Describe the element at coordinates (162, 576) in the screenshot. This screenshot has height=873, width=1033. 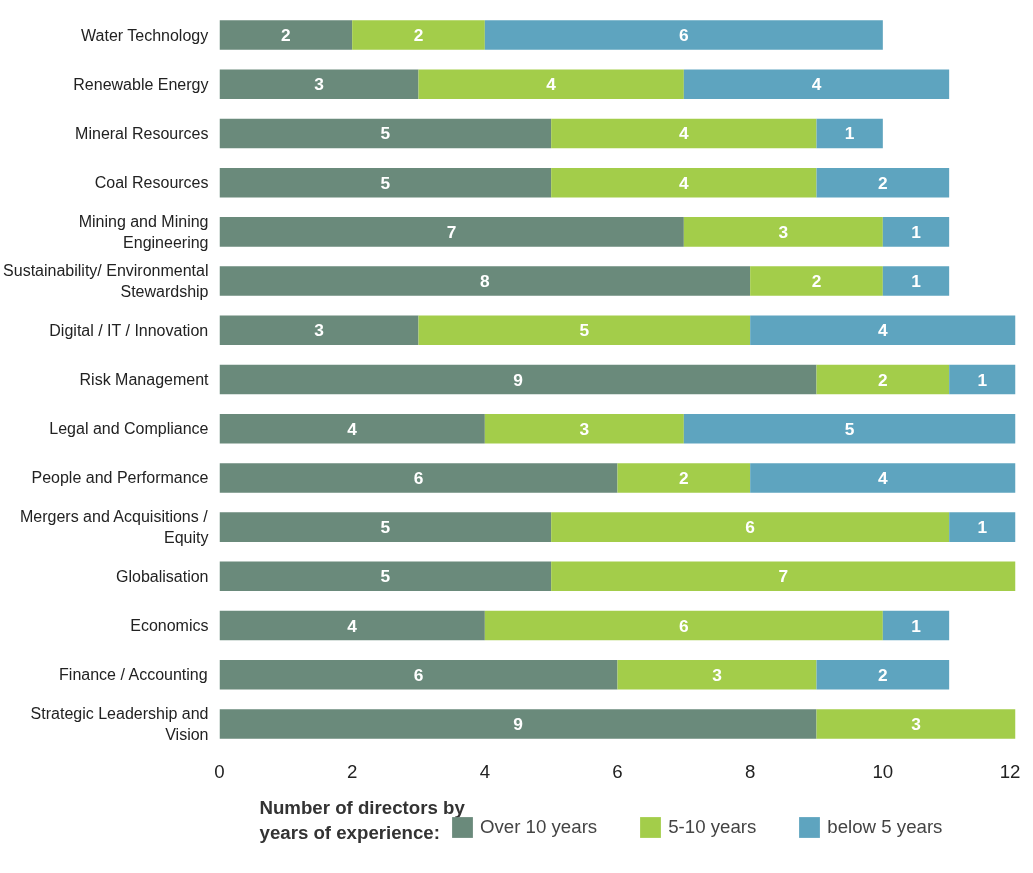
I see `y-tick-label: Globalisation` at that location.